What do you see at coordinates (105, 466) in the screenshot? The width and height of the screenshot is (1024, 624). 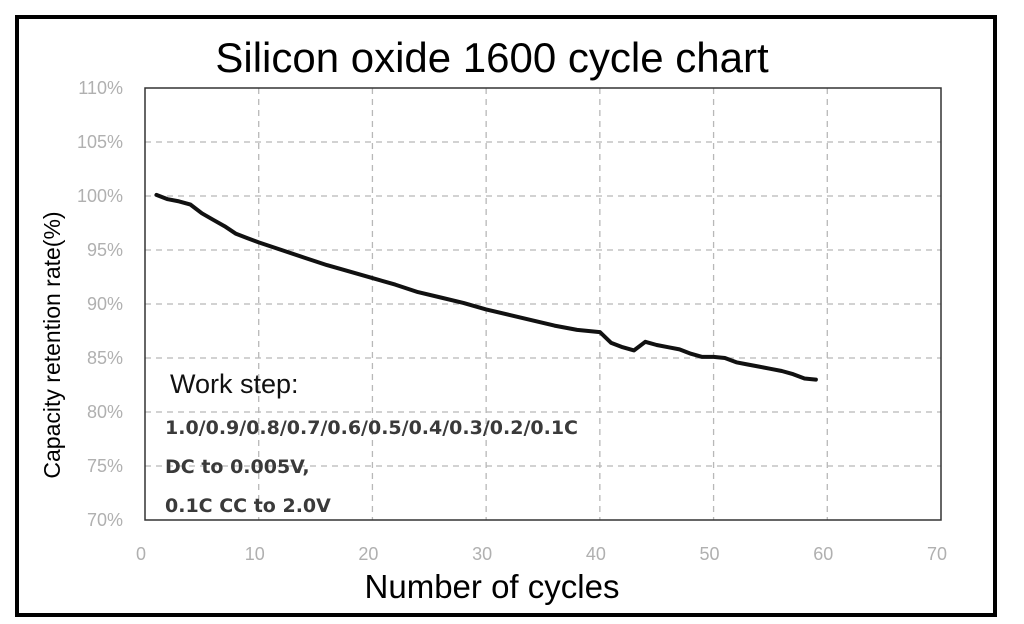 I see `y-tick-label: 75%` at bounding box center [105, 466].